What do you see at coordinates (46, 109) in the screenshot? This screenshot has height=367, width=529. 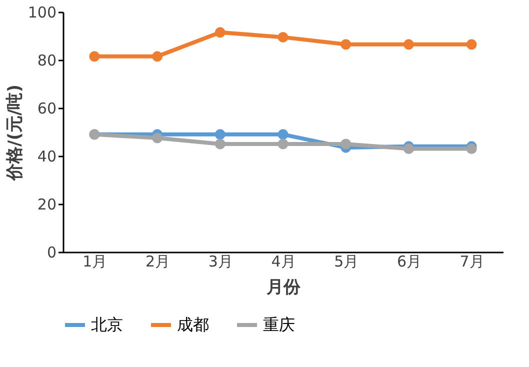 I see `y-tick-label: 60` at bounding box center [46, 109].